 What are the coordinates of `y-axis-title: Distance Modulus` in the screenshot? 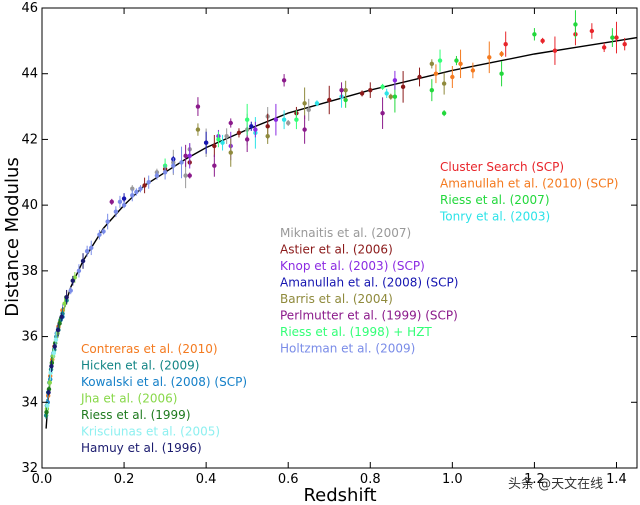 It's located at (12, 237).